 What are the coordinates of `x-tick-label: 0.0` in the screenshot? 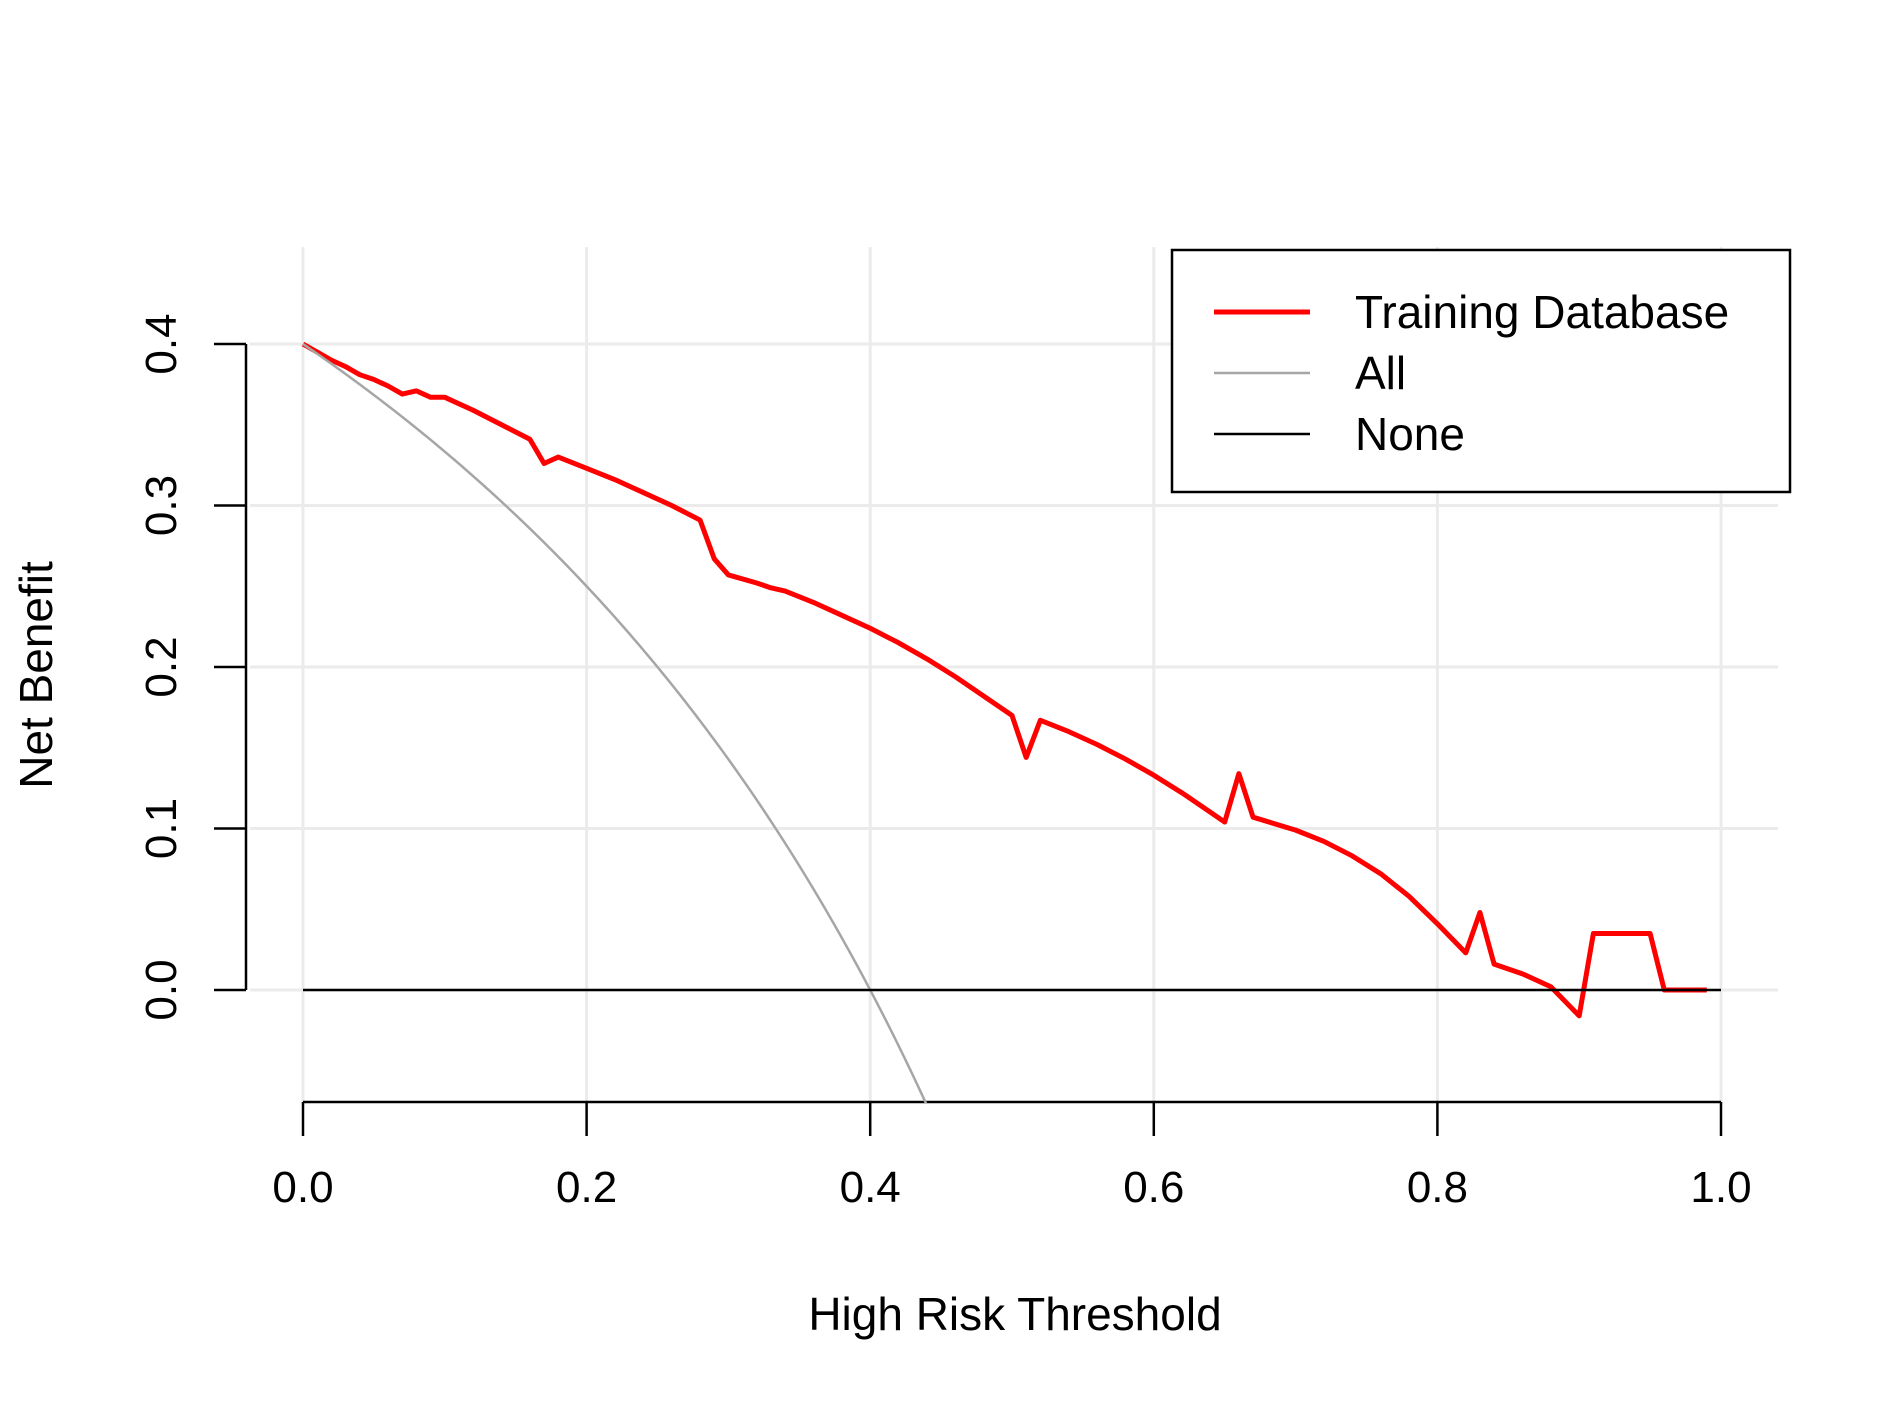 It's located at (302, 1187).